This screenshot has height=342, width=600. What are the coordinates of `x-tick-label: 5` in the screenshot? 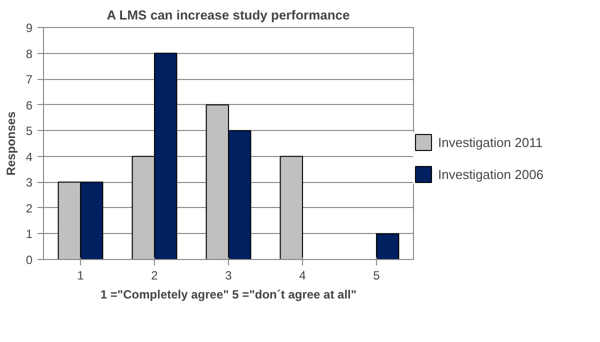 It's located at (376, 275).